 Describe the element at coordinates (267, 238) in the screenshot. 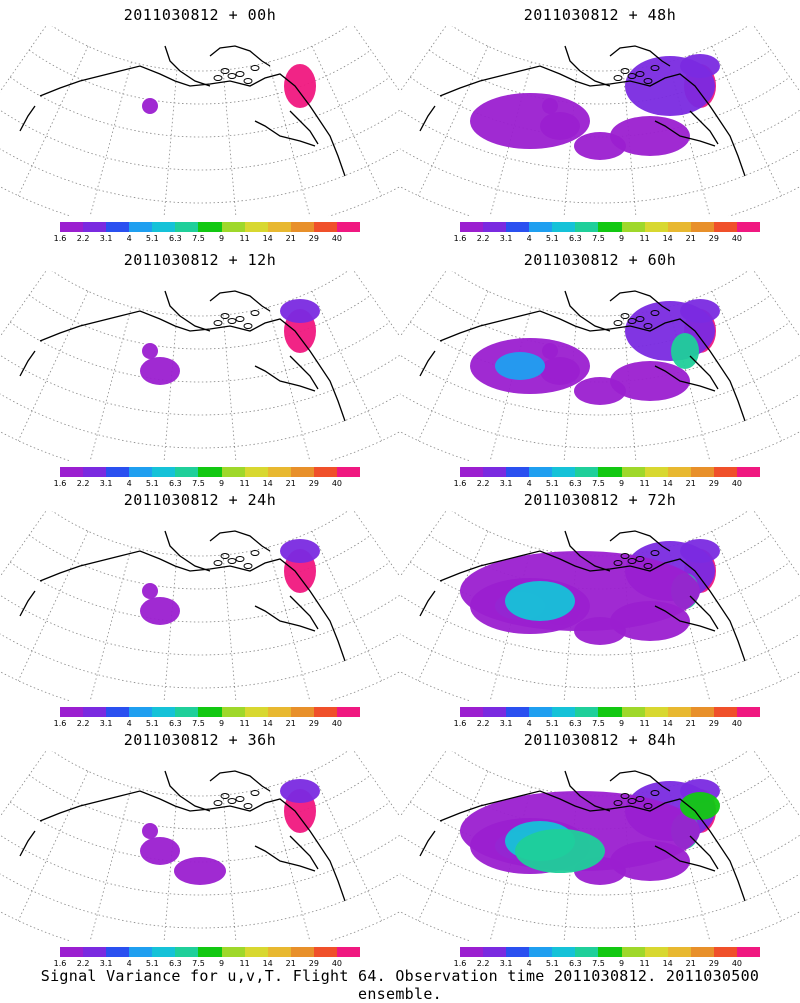

I see `colorbar-label: 14` at that location.